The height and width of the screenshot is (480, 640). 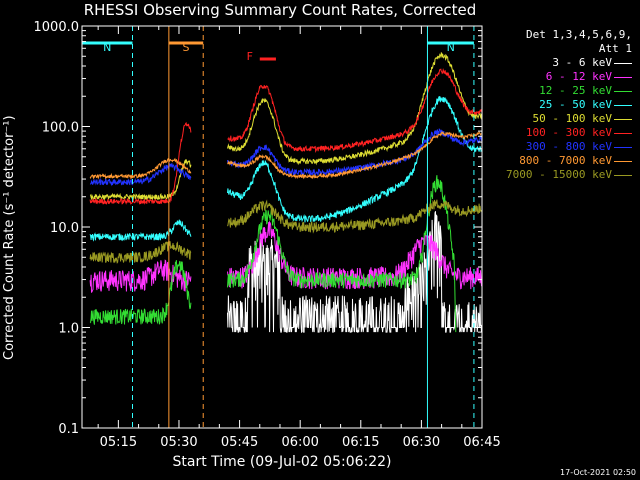 I want to click on legend-label: 100 - 300 keV, so click(x=568, y=132).